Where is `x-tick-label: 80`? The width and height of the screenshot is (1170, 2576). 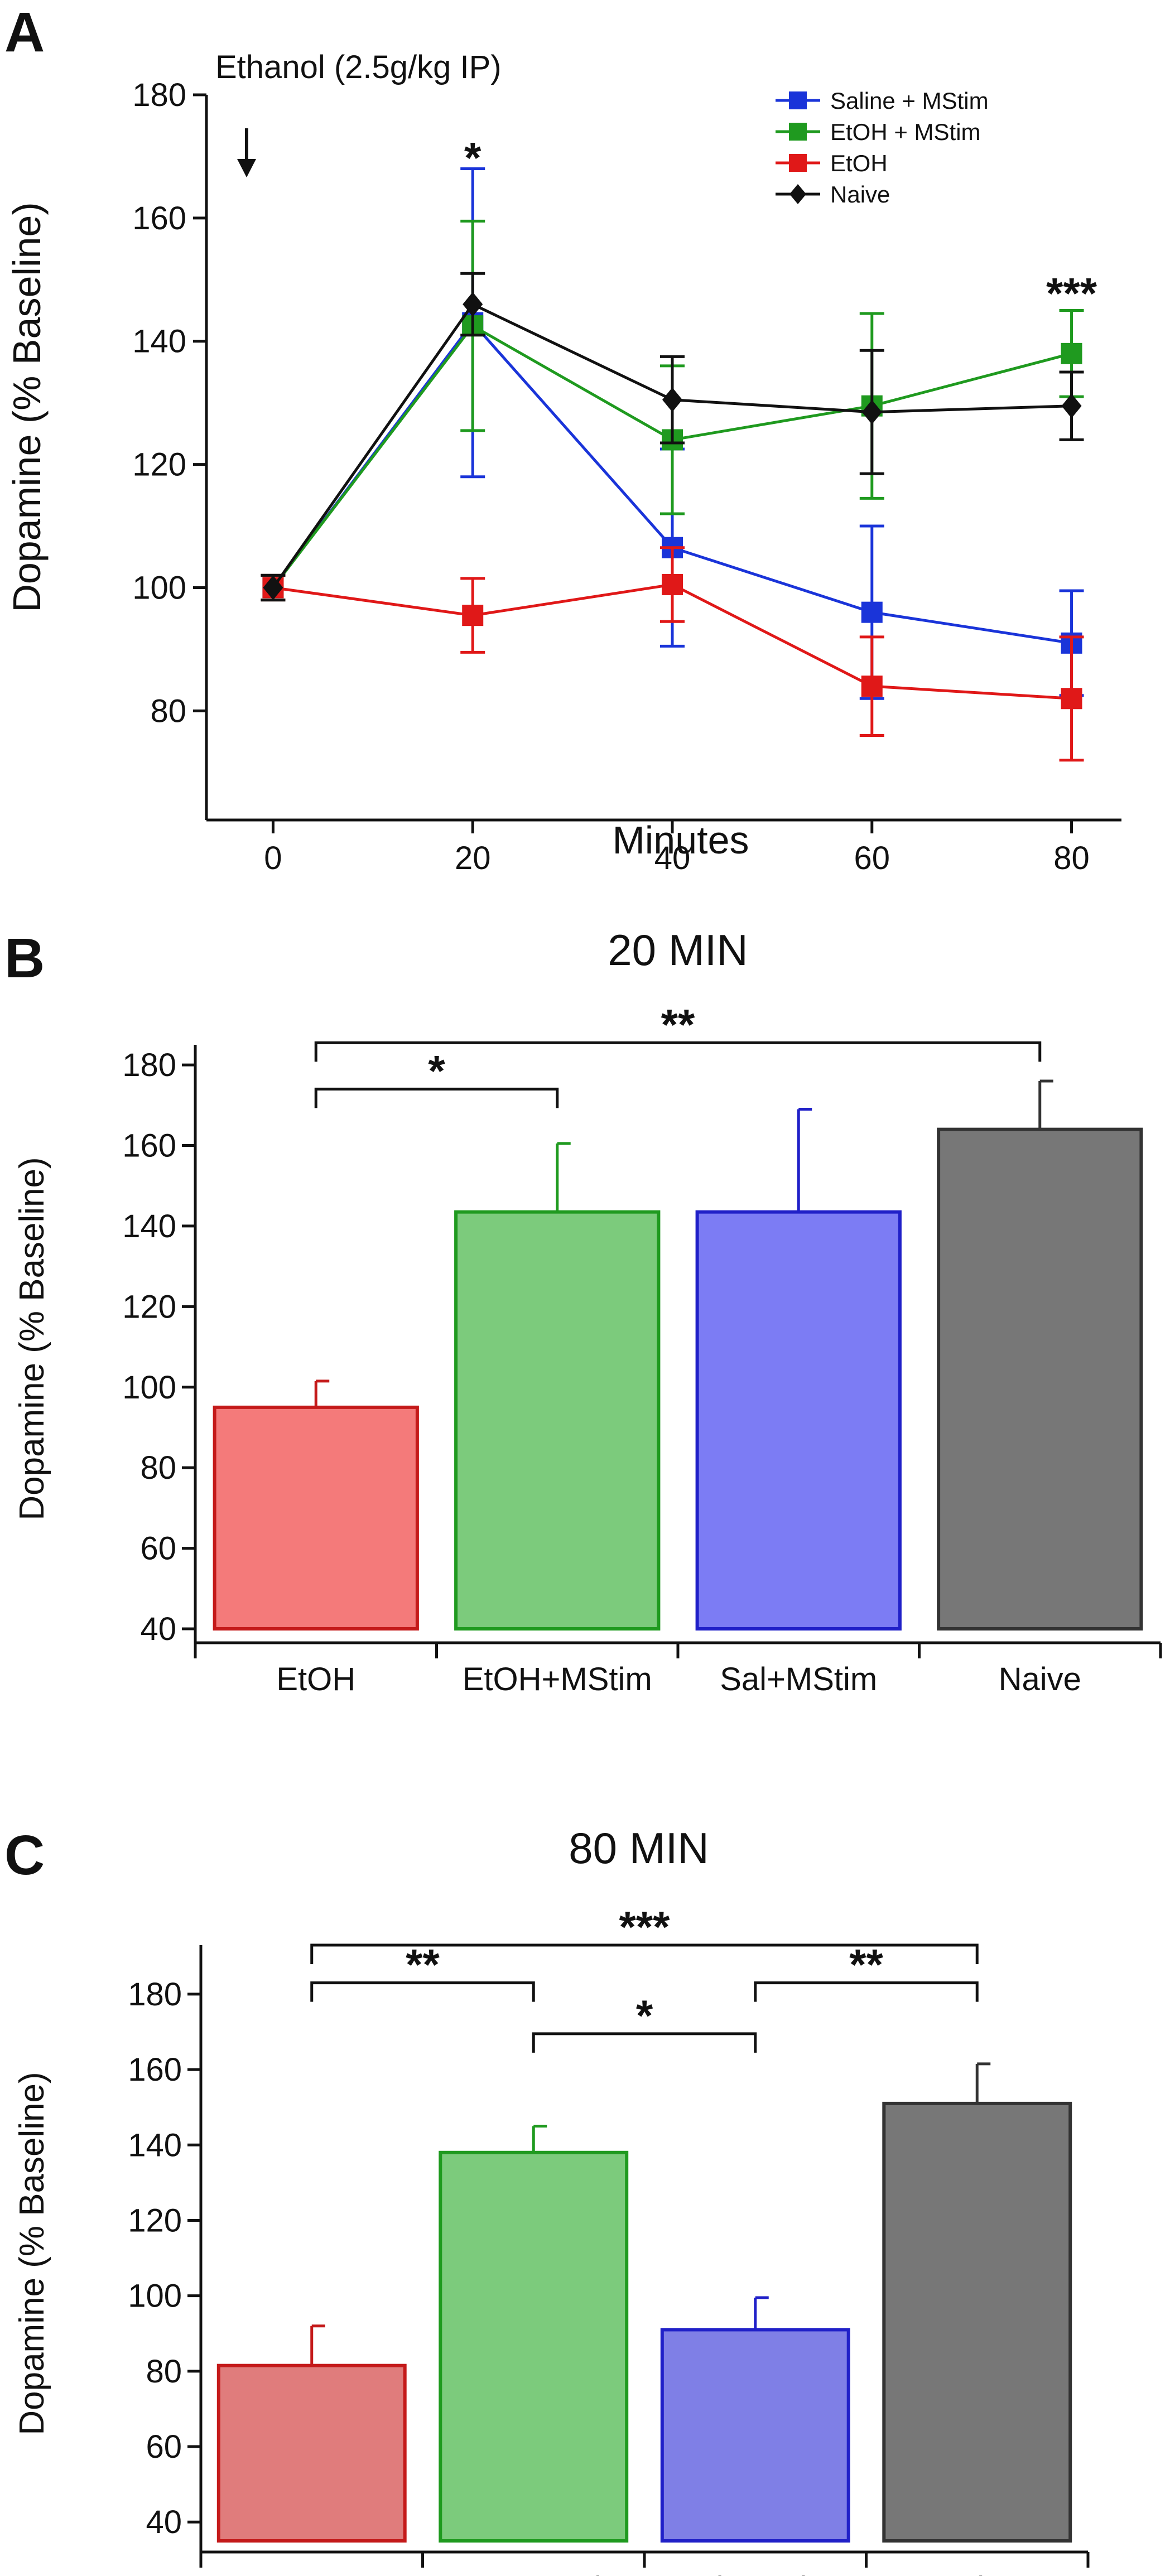
x-tick-label: 80 is located at coordinates (1071, 858).